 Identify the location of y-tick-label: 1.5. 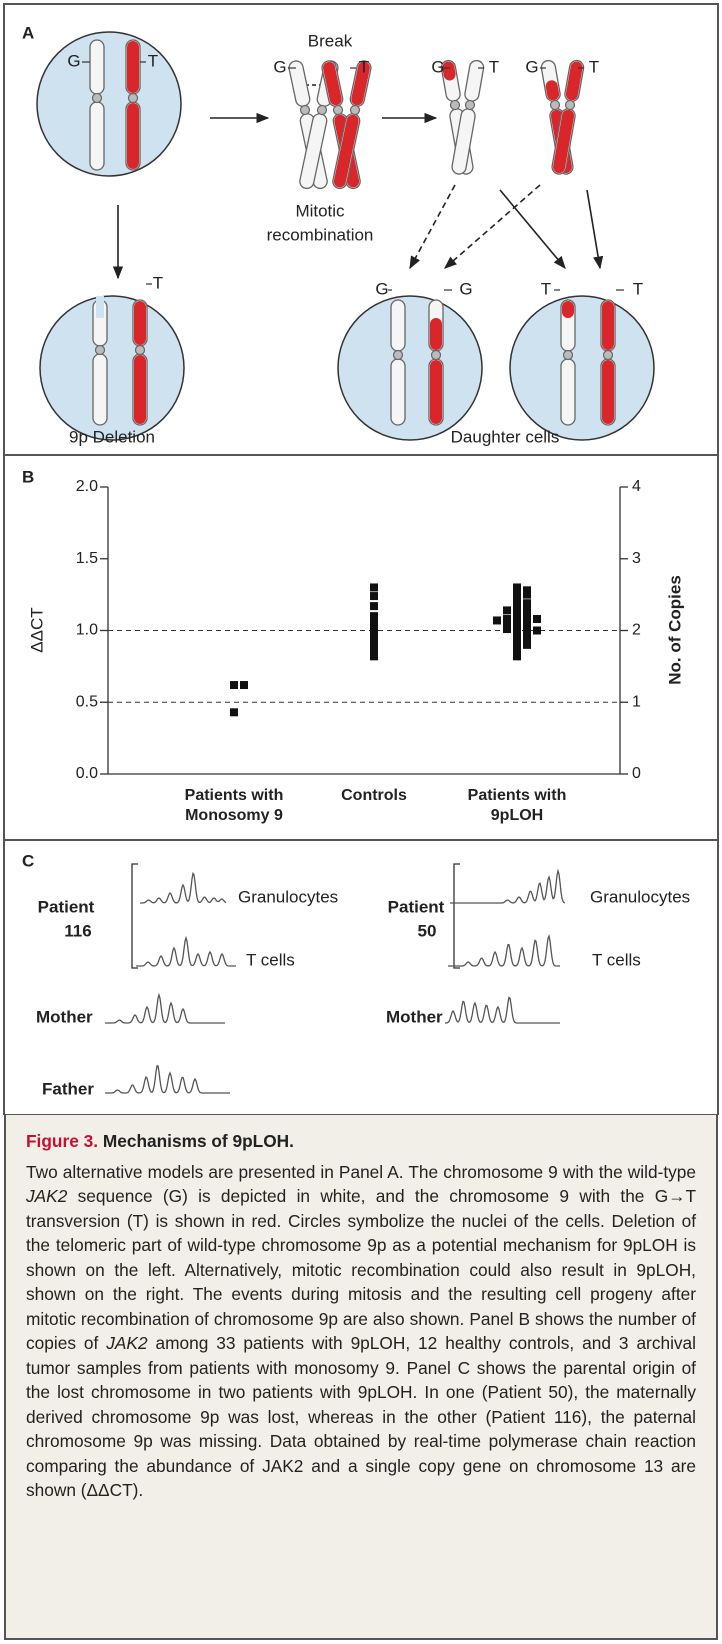
(87, 558).